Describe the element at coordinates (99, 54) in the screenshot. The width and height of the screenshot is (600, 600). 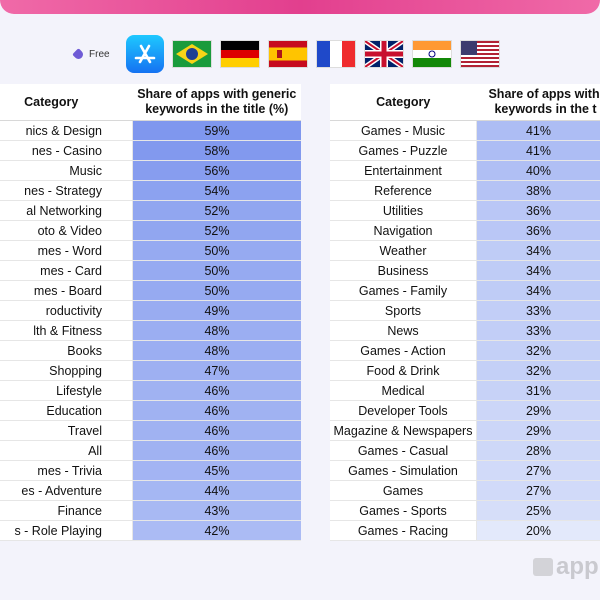
I see `free-label: Free` at that location.